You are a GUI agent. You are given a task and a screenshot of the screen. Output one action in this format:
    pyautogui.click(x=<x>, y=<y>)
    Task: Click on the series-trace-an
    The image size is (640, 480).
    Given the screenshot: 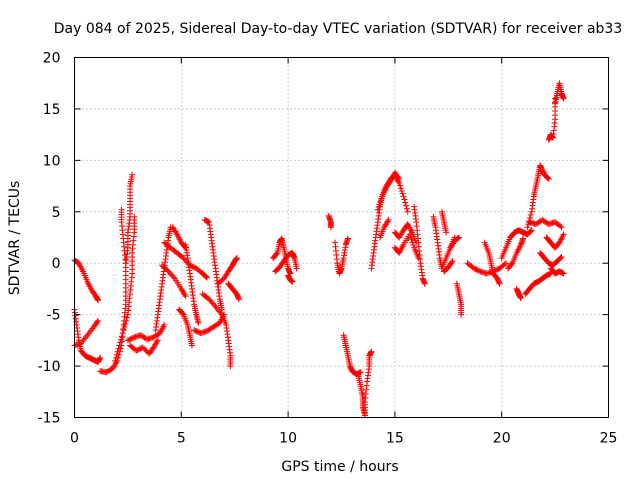 What is the action you would take?
    pyautogui.click(x=516, y=244)
    